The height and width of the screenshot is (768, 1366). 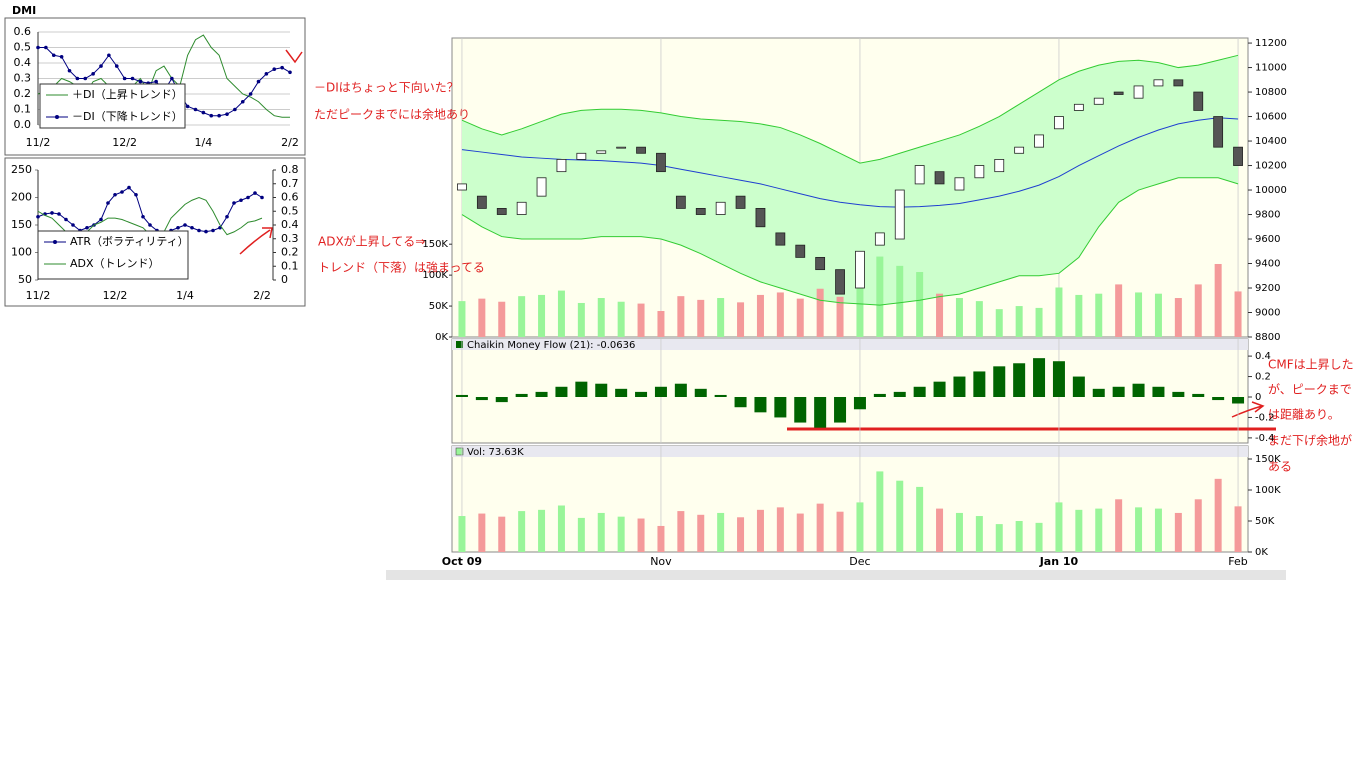 I want to click on annotation: まだ下げ余地が, so click(x=1310, y=440).